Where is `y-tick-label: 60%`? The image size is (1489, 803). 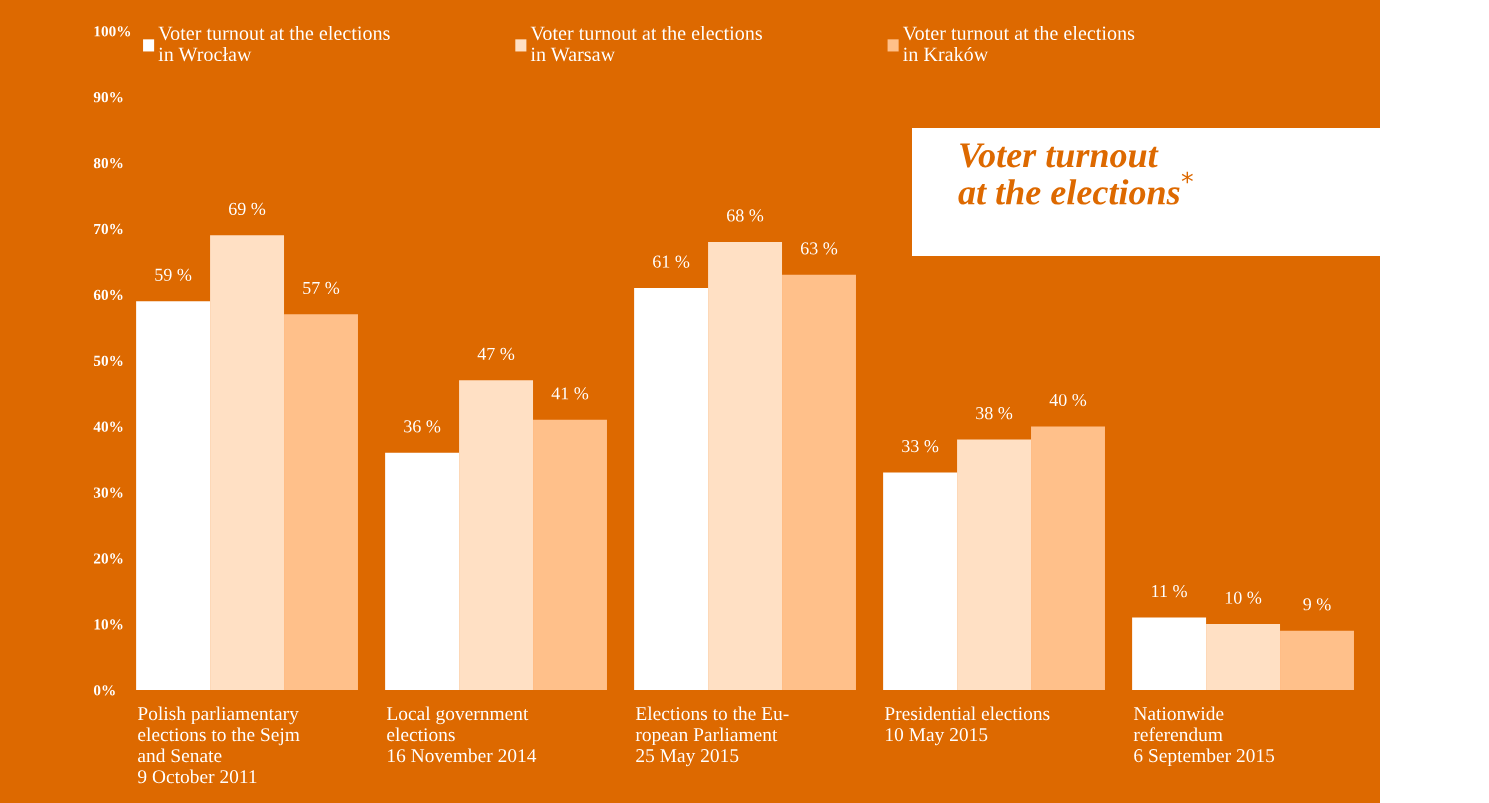 y-tick-label: 60% is located at coordinates (108, 295).